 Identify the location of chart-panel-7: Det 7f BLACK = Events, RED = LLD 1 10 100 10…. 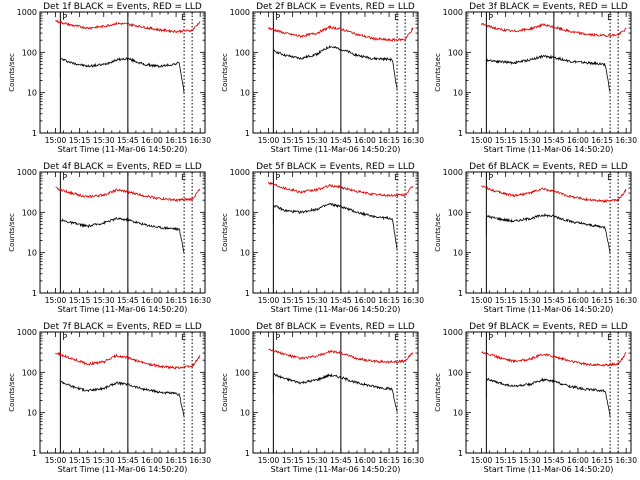
(109, 398).